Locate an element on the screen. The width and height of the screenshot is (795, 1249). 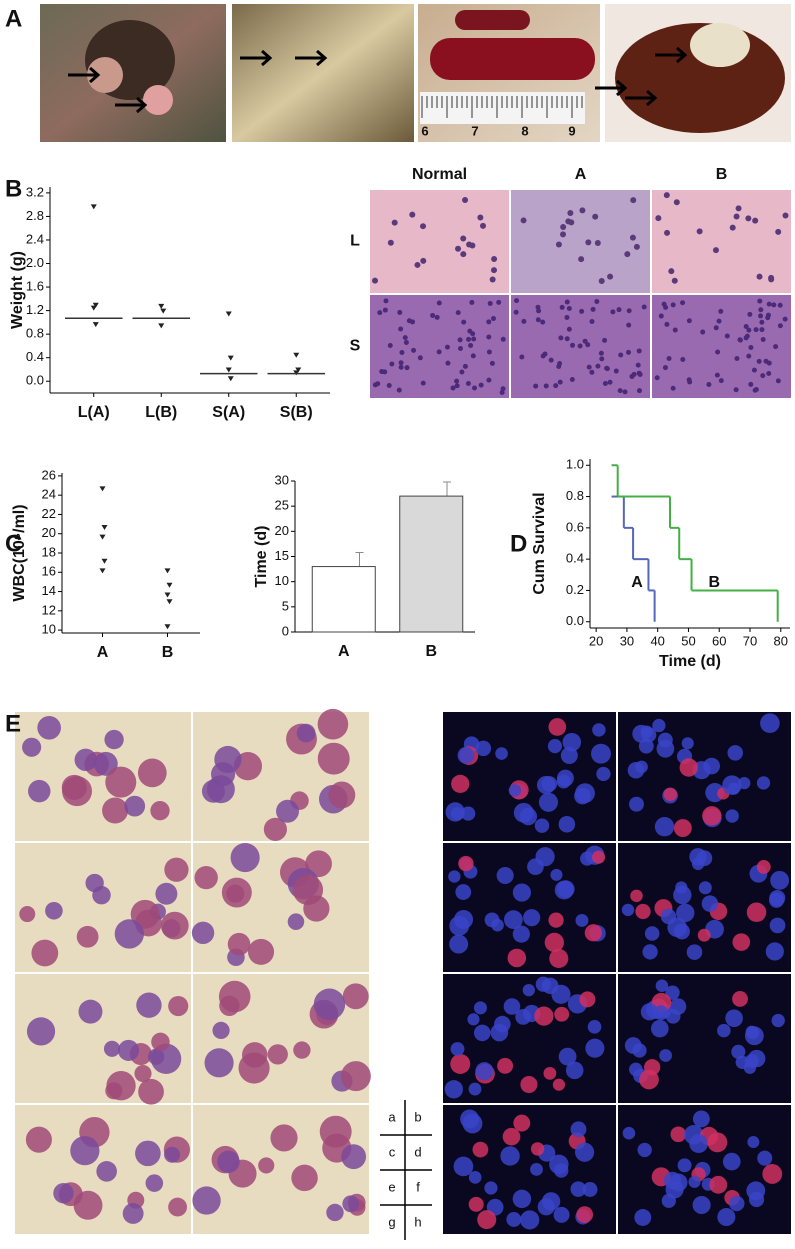
photo is located at coordinates (323, 73).